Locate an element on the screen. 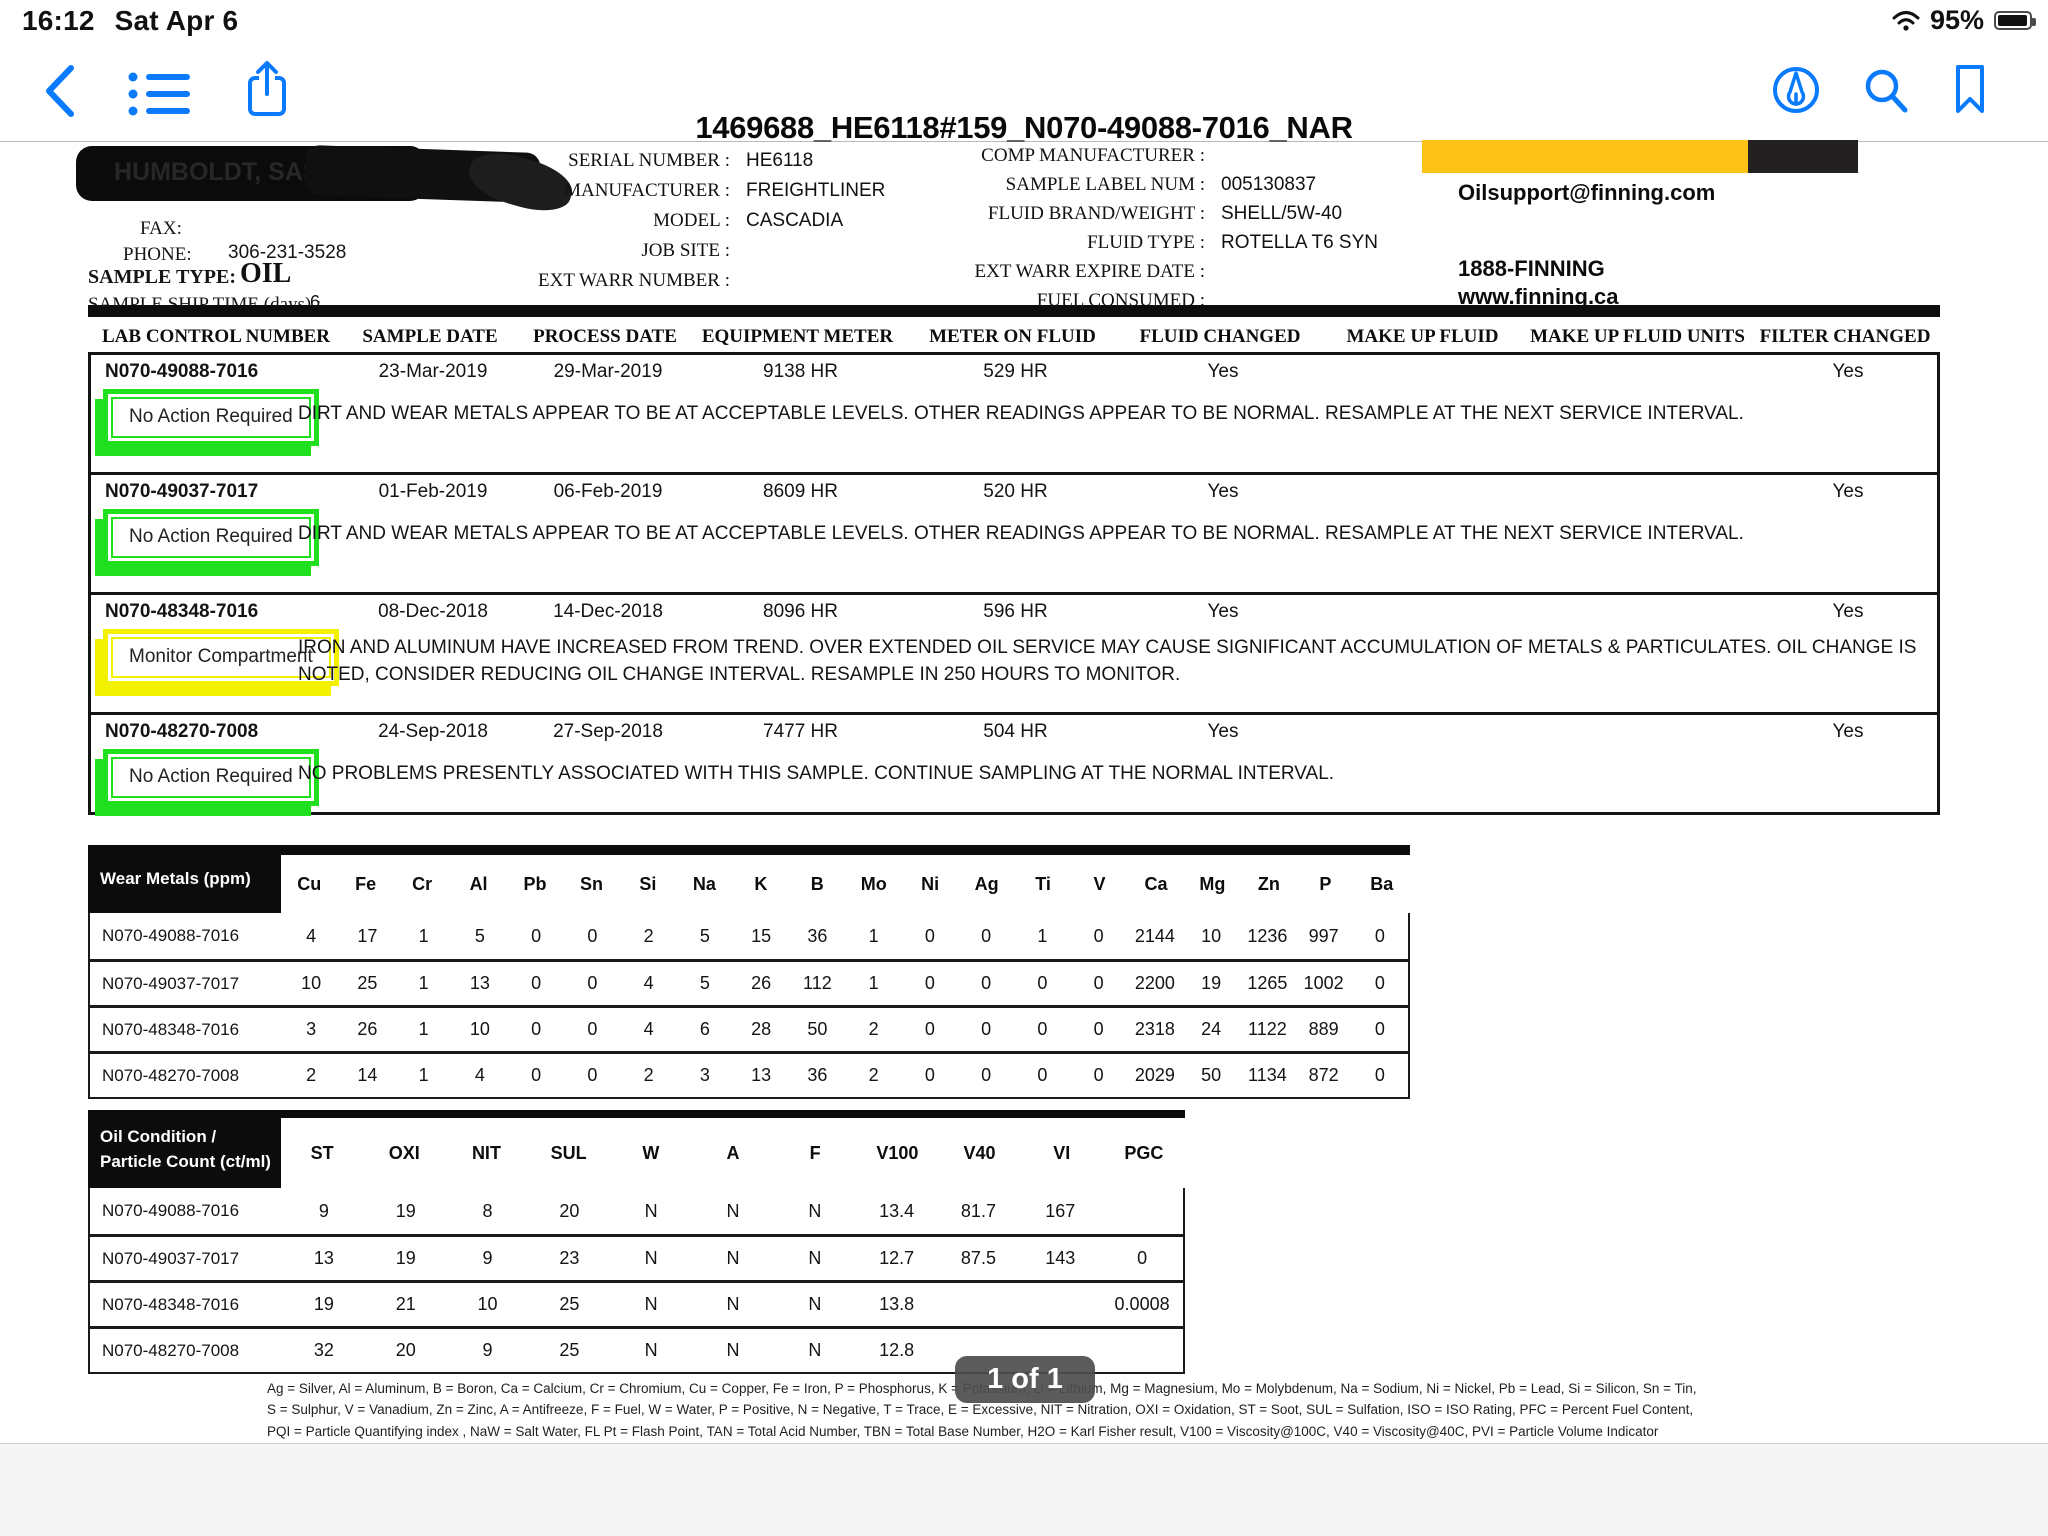 Image resolution: width=2048 pixels, height=1536 pixels. value-cell: 2 is located at coordinates (648, 1075).